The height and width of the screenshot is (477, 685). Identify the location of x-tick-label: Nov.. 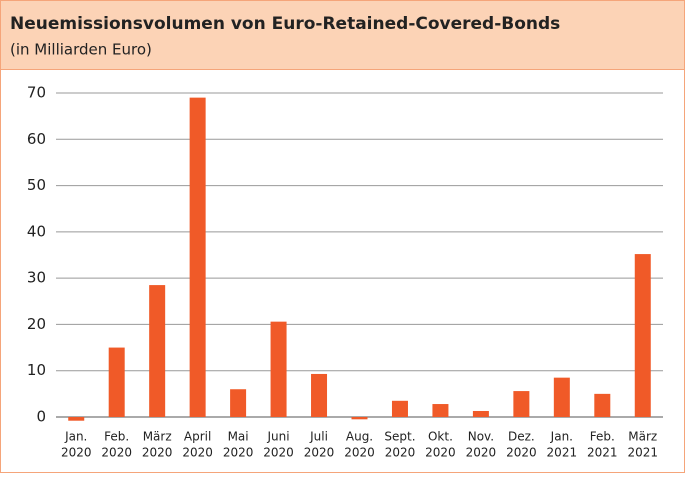
(481, 437).